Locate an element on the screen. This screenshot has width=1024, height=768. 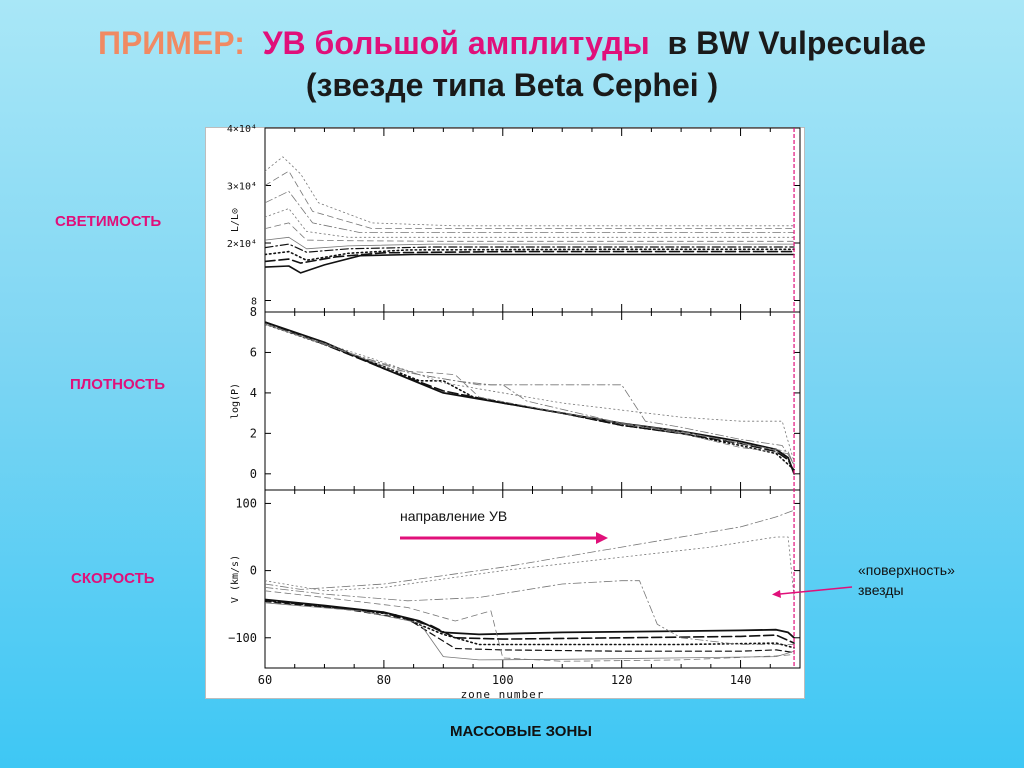
top-ytick-label: 2×10⁴ is located at coordinates (242, 244).